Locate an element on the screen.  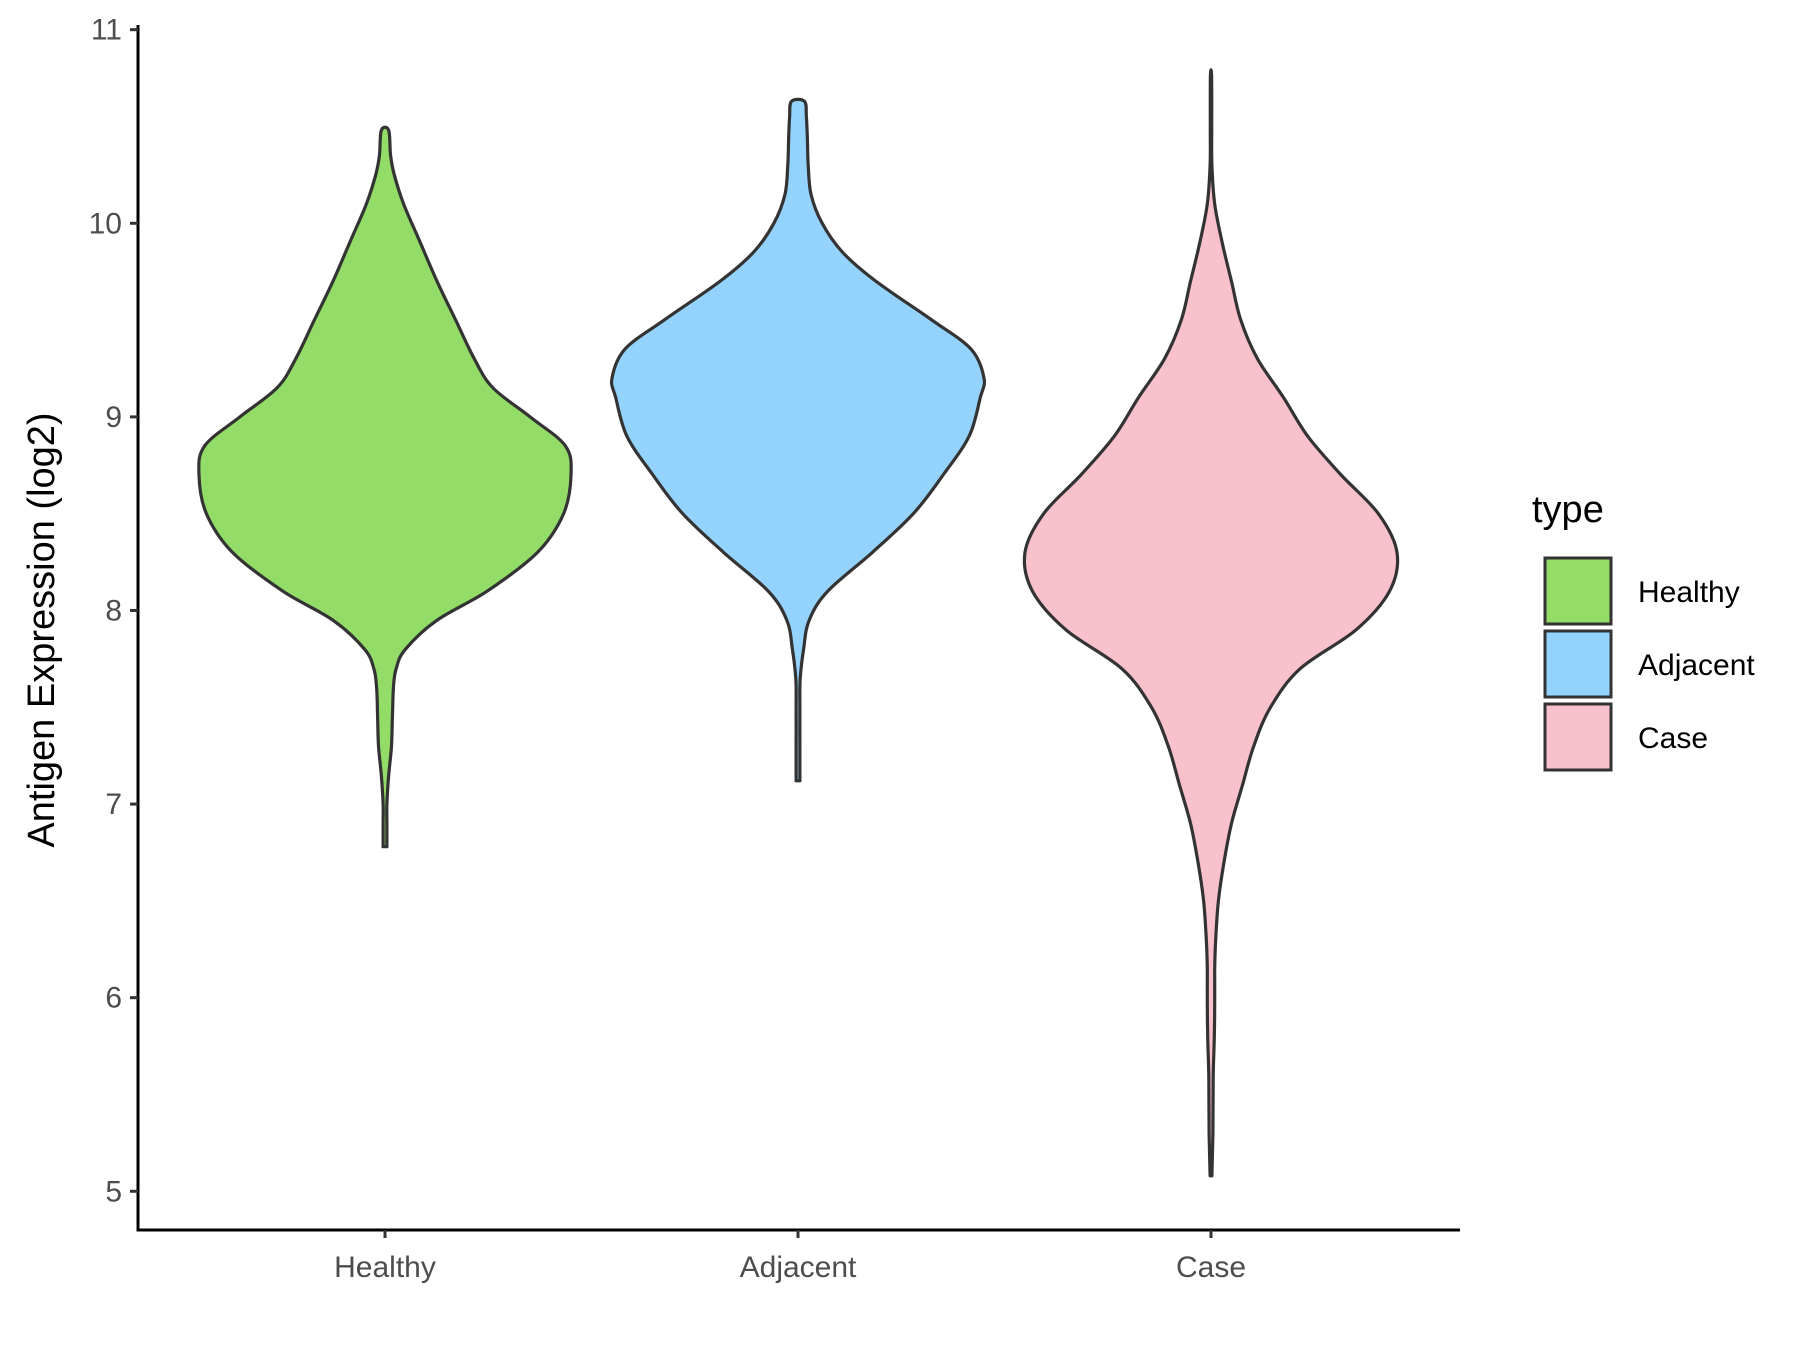
legend-label-healthy: Healthy is located at coordinates (1689, 592).